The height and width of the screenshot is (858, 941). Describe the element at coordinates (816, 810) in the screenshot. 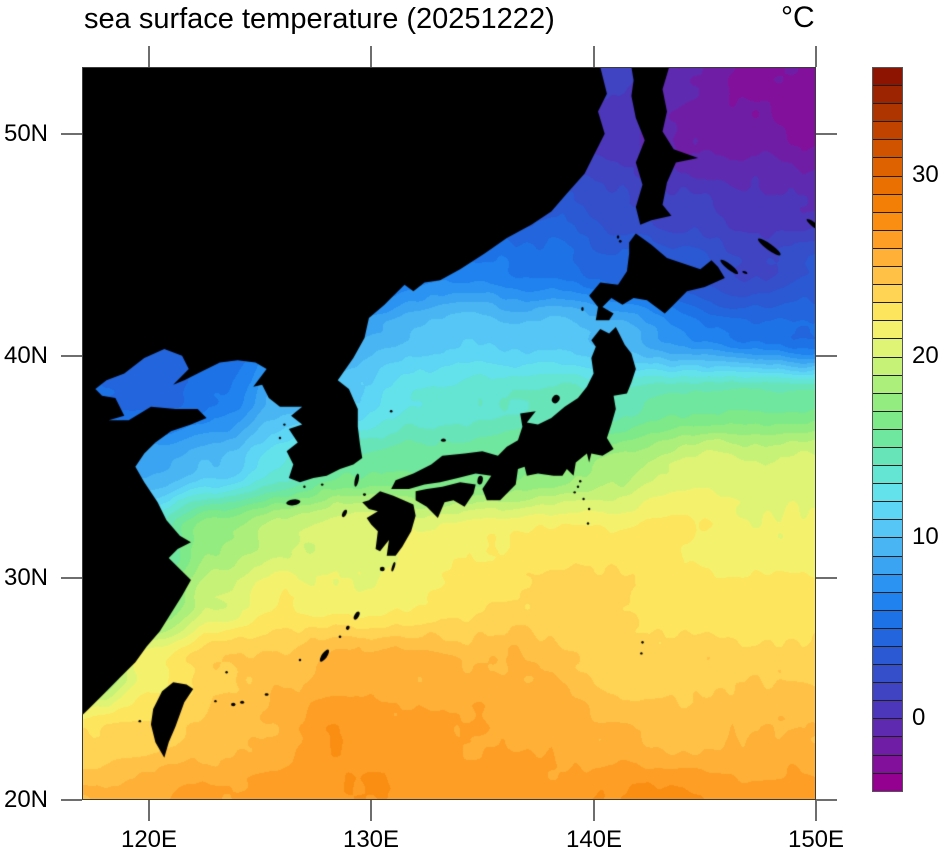

I see `x-tick-bottom-150E` at that location.